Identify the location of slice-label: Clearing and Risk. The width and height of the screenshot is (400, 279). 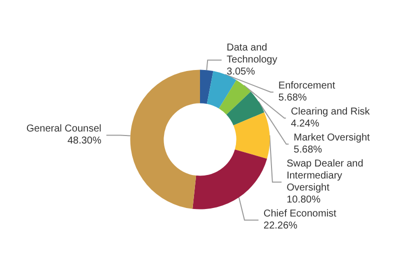
(330, 112).